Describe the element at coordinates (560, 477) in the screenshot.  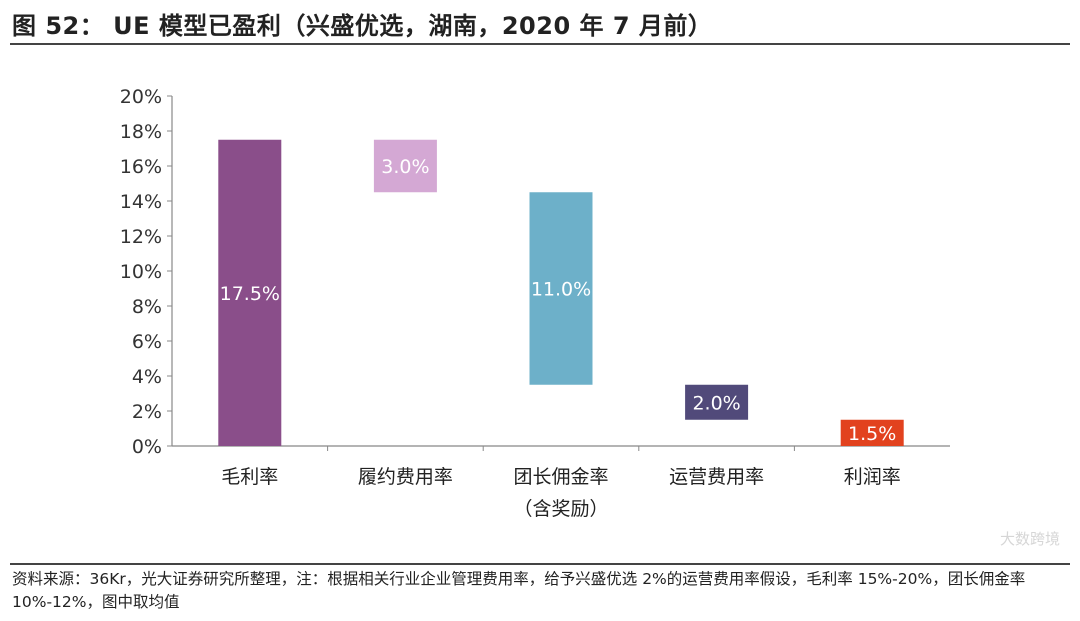
I see `x-category-label: 团长佣金率` at that location.